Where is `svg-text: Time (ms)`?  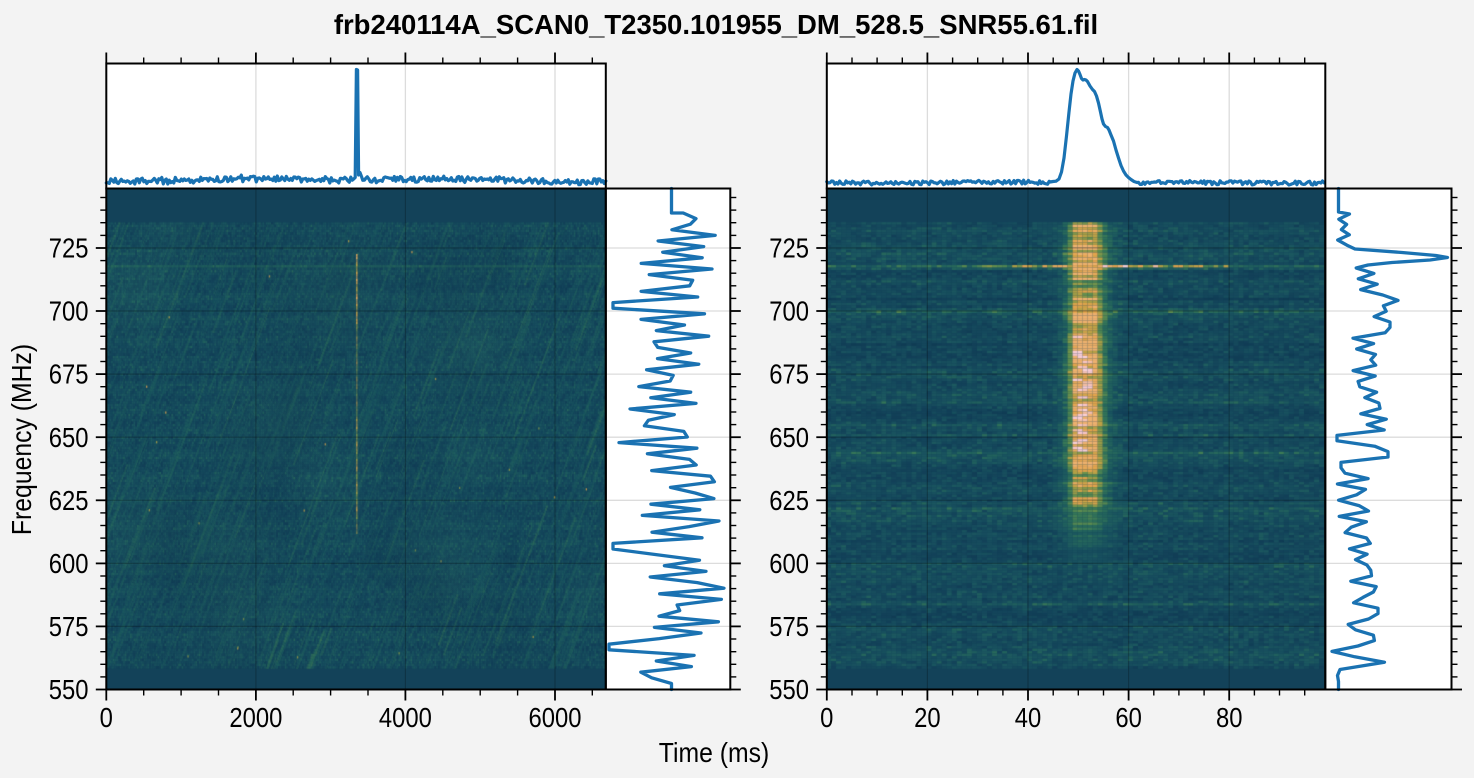
svg-text: Time (ms) is located at coordinates (714, 753).